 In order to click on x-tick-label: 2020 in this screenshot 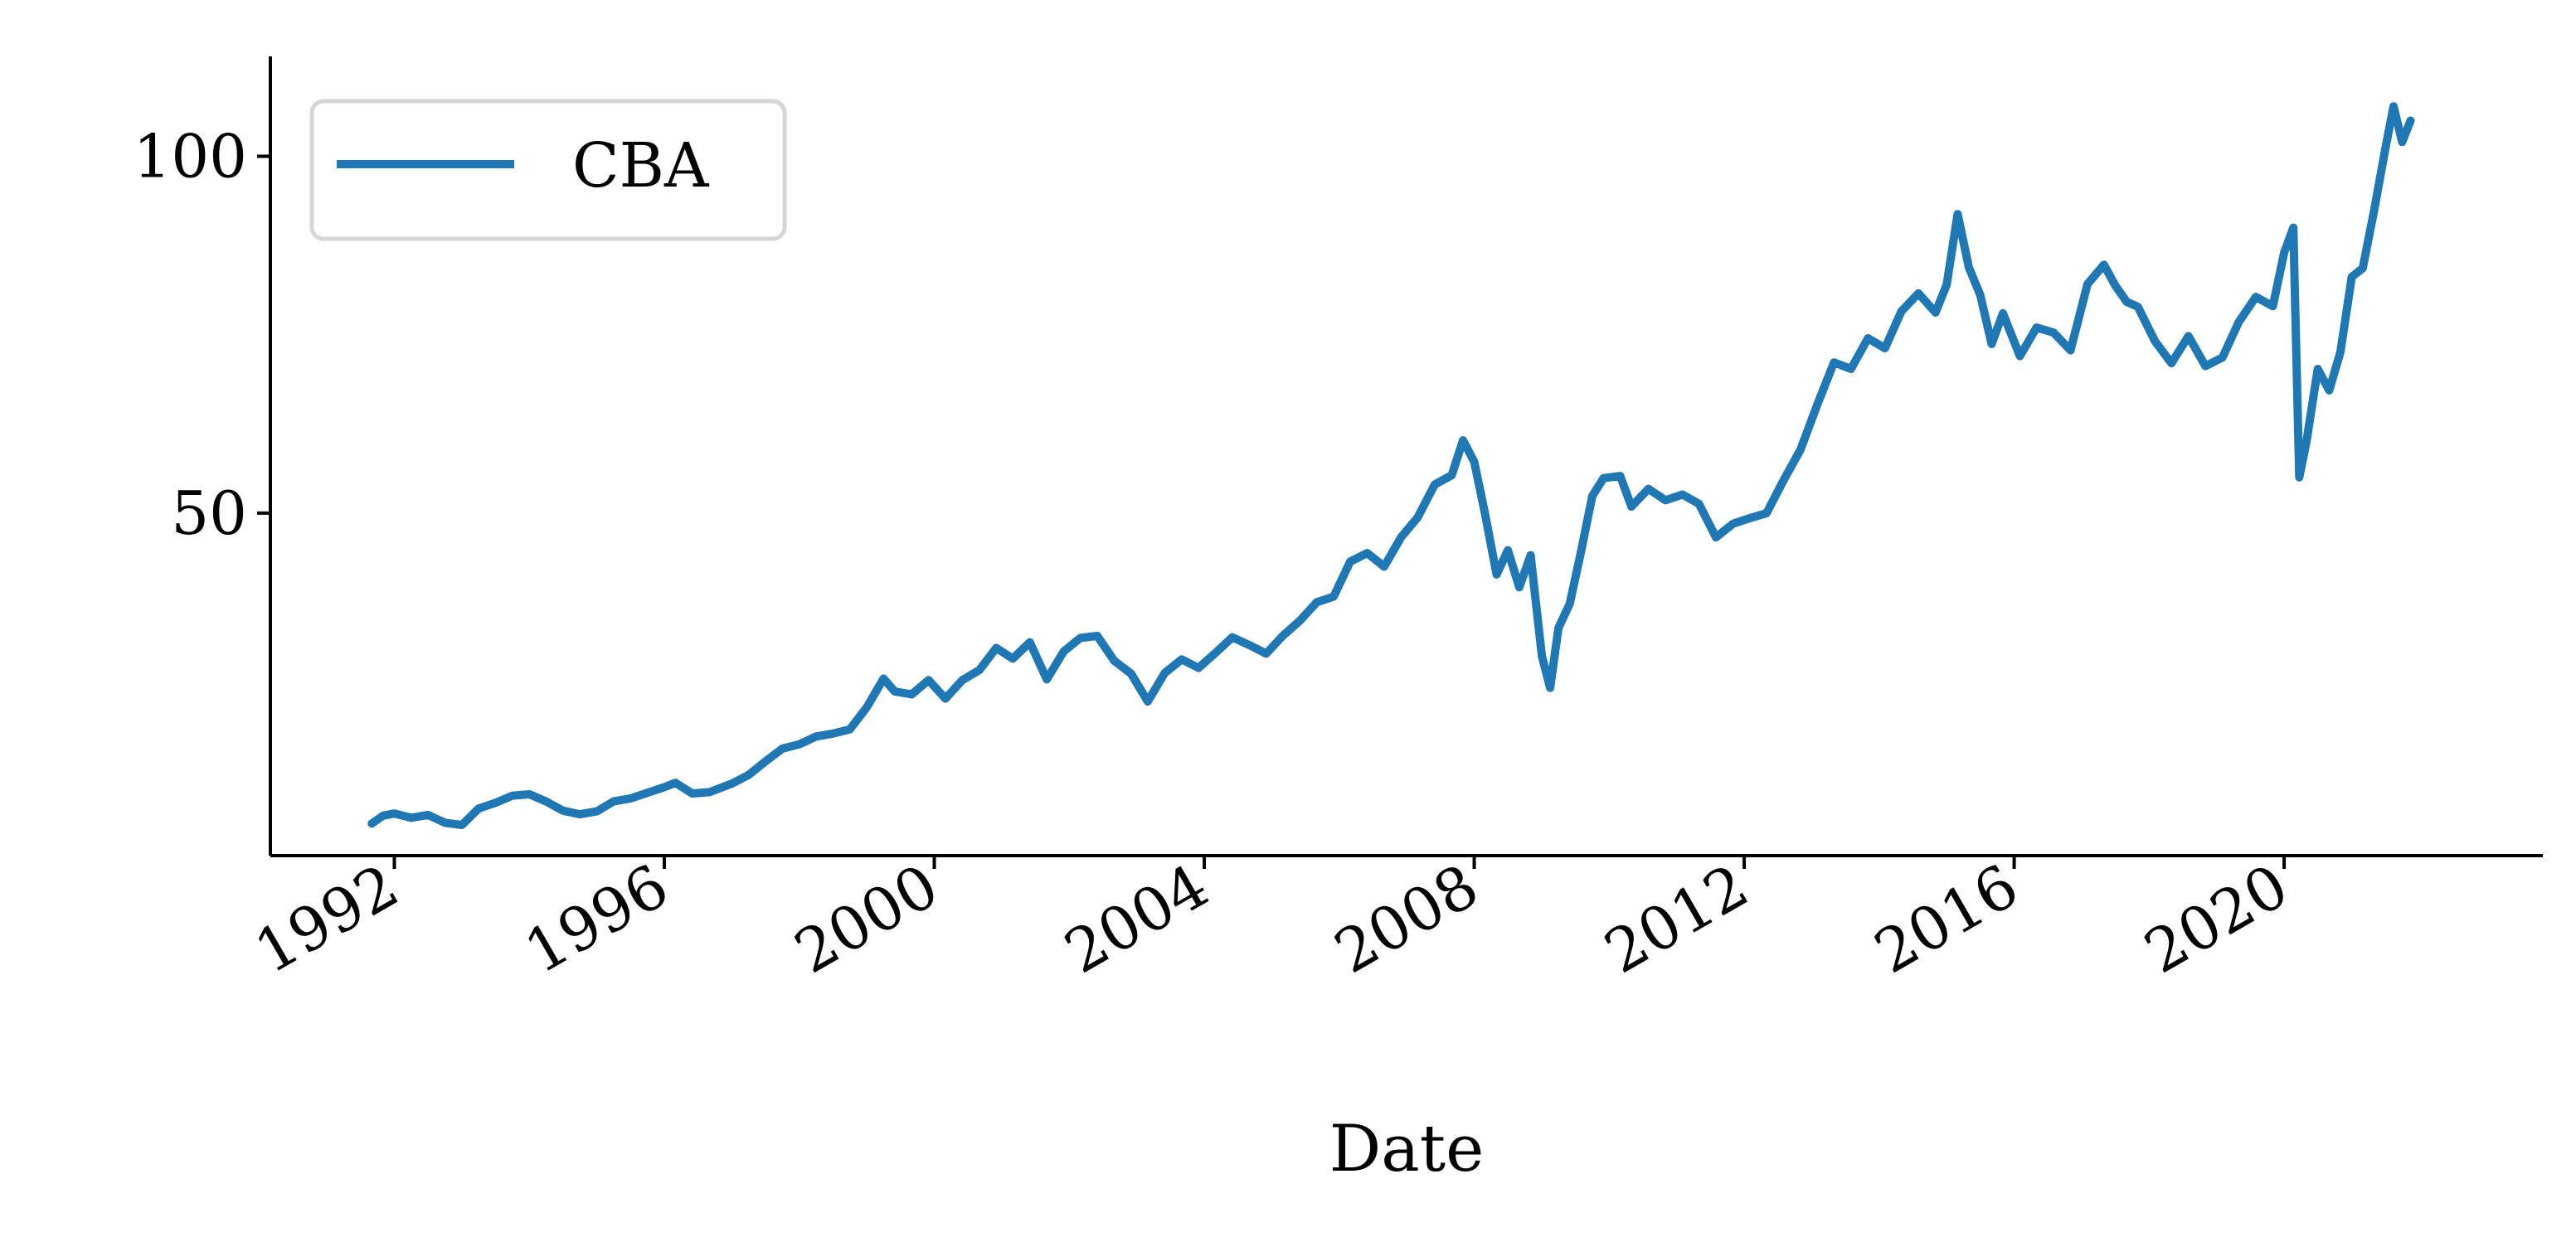, I will do `click(2216, 919)`.